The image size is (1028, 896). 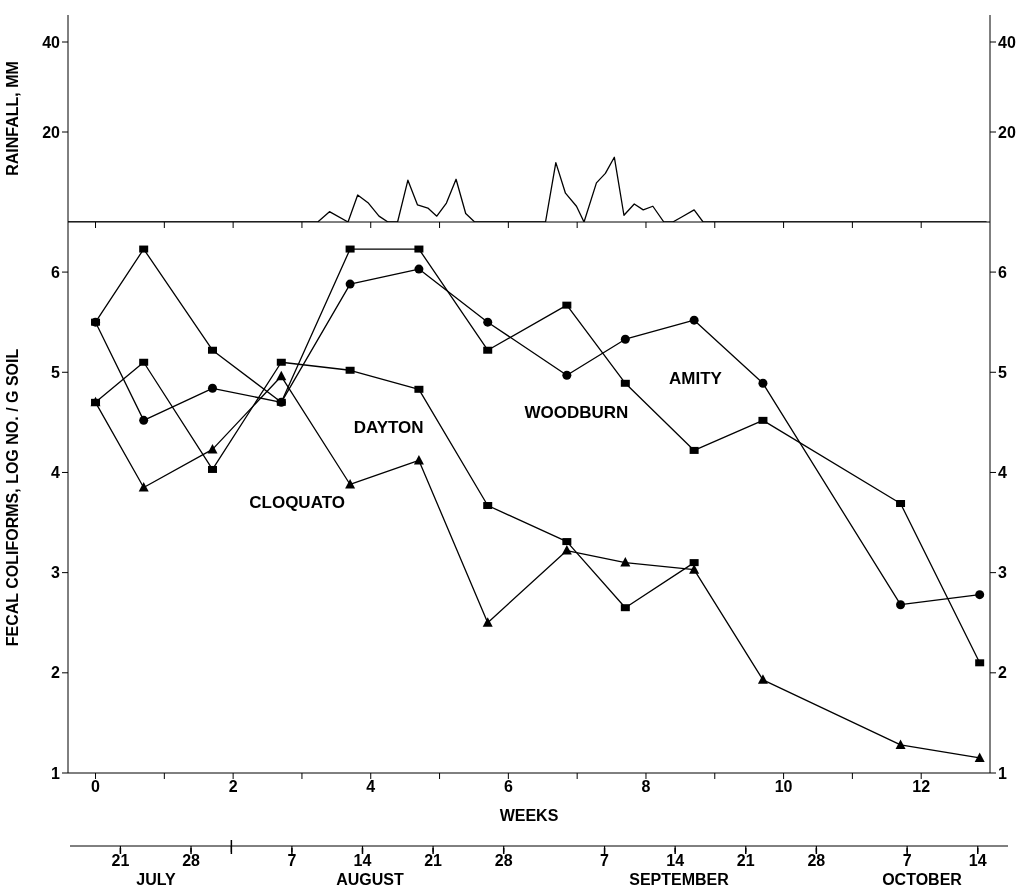 What do you see at coordinates (679, 880) in the screenshot?
I see `text: SEPTEMBER` at bounding box center [679, 880].